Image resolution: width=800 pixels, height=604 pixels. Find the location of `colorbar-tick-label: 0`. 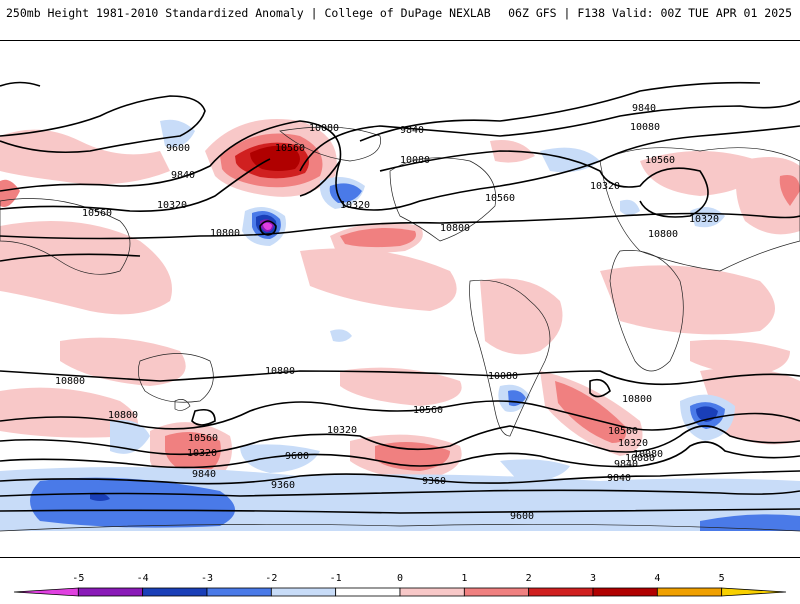

colorbar-tick-label: 0 is located at coordinates (400, 578).